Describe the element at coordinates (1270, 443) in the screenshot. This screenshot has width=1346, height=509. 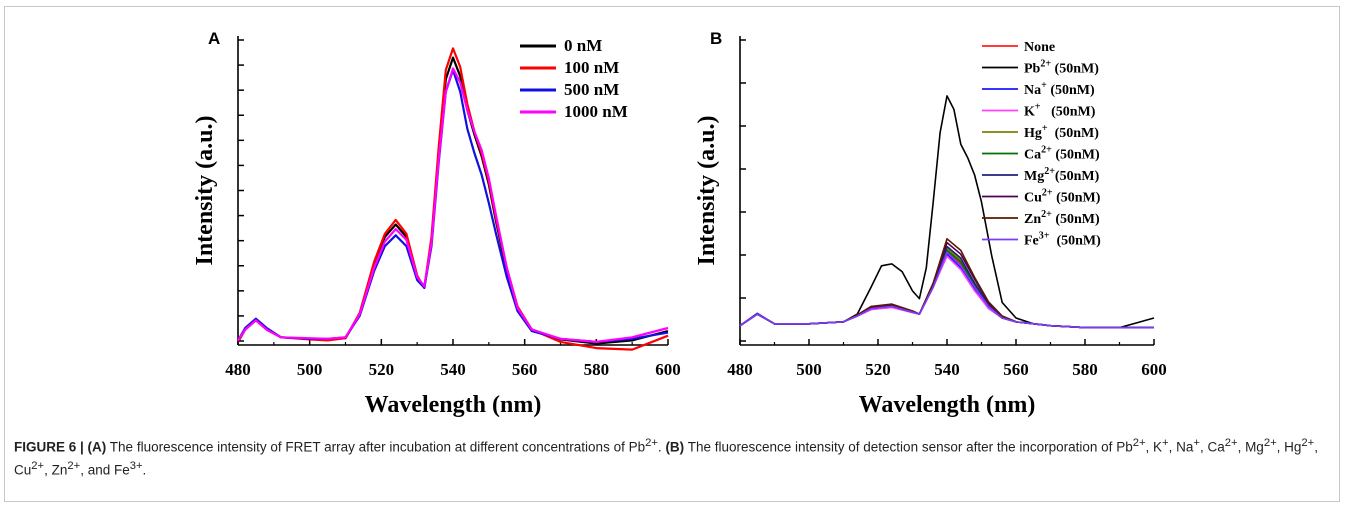
I see `caption-sup-mg: 2+` at that location.